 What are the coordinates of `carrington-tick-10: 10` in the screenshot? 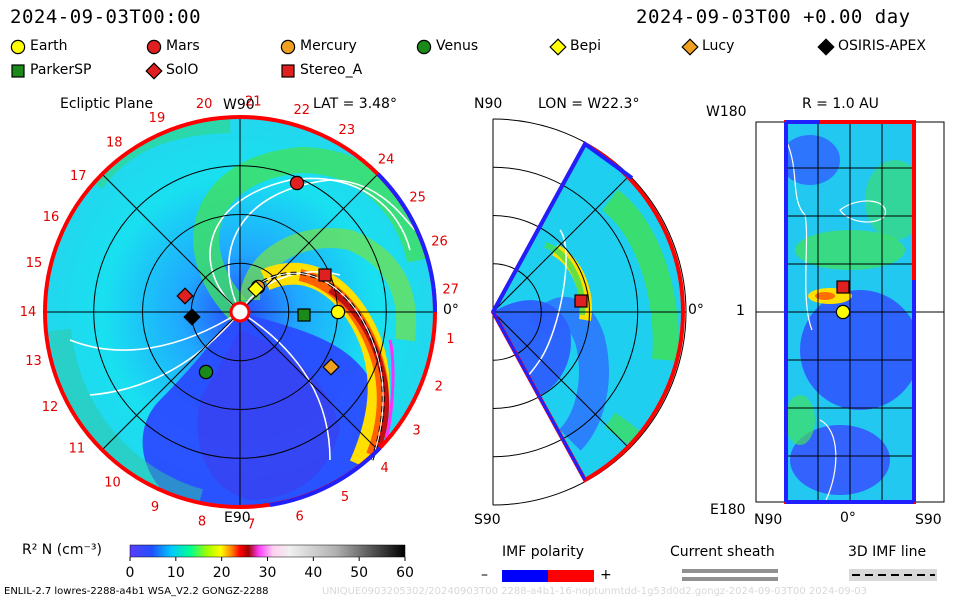 It's located at (112, 482).